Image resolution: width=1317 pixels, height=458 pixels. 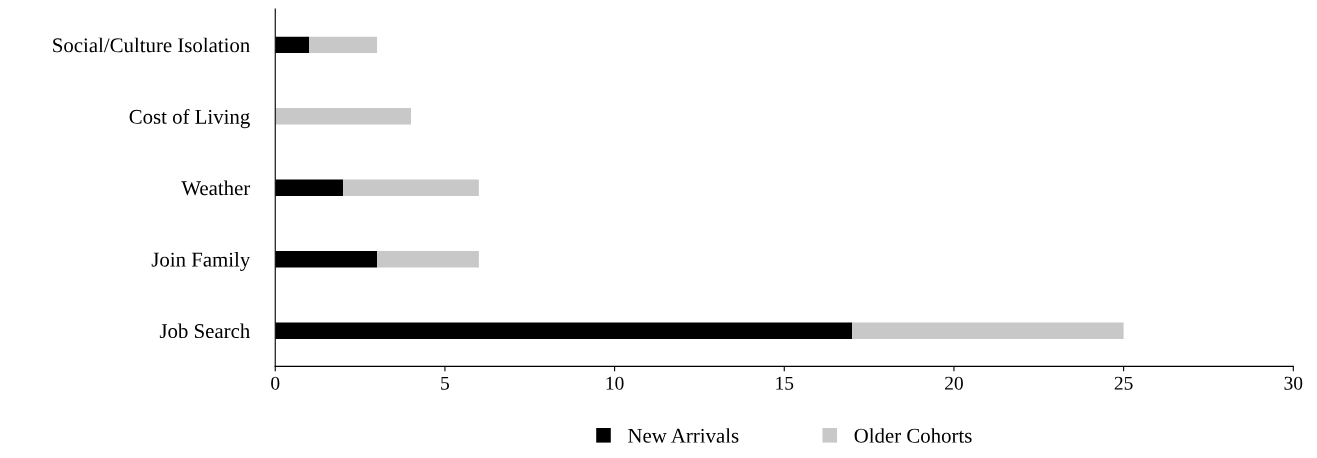 What do you see at coordinates (1123, 383) in the screenshot?
I see `x-tick-label: 25` at bounding box center [1123, 383].